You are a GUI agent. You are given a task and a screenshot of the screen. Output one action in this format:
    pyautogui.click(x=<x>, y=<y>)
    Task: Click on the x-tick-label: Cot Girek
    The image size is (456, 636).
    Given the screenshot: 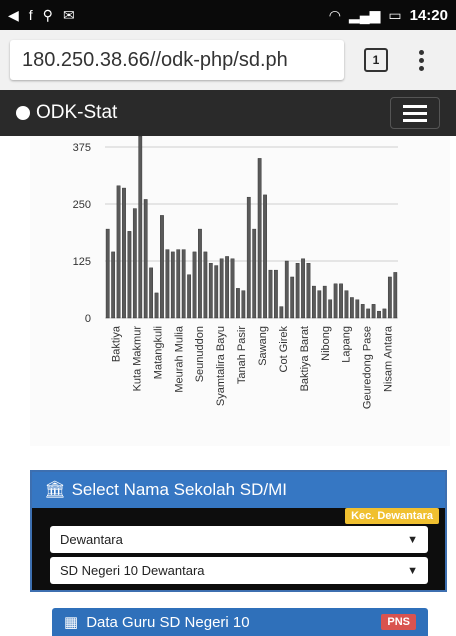 What is the action you would take?
    pyautogui.click(x=284, y=349)
    